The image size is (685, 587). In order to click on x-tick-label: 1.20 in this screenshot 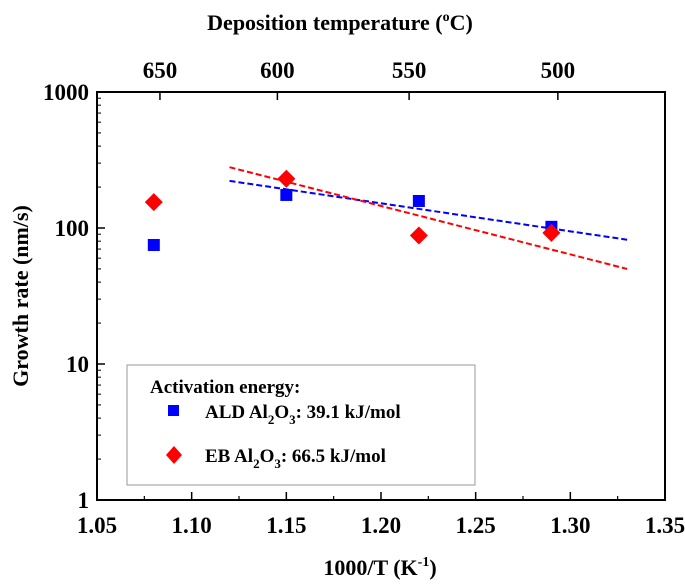, I will do `click(381, 525)`.